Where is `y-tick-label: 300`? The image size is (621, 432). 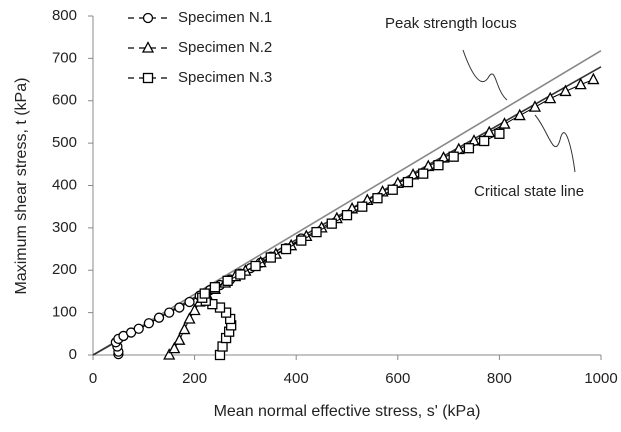
y-tick-label: 300 is located at coordinates (64, 227).